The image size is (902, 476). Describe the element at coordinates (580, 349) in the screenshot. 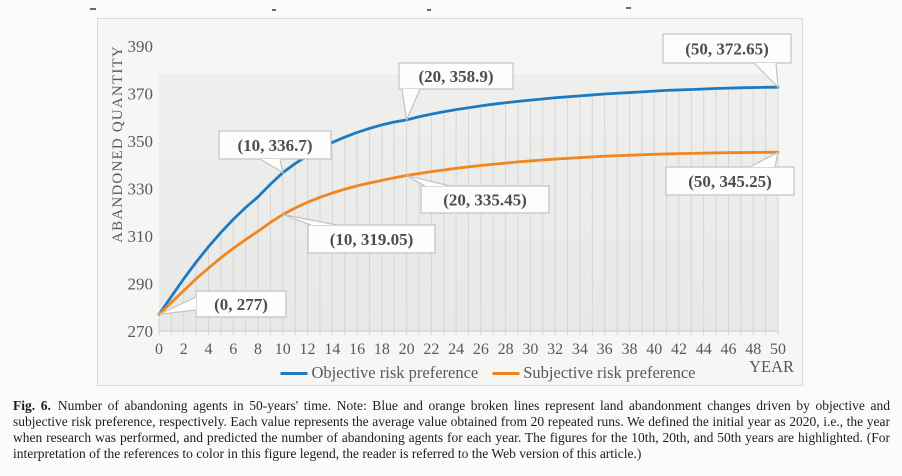

I see `svg-text: 34` at that location.